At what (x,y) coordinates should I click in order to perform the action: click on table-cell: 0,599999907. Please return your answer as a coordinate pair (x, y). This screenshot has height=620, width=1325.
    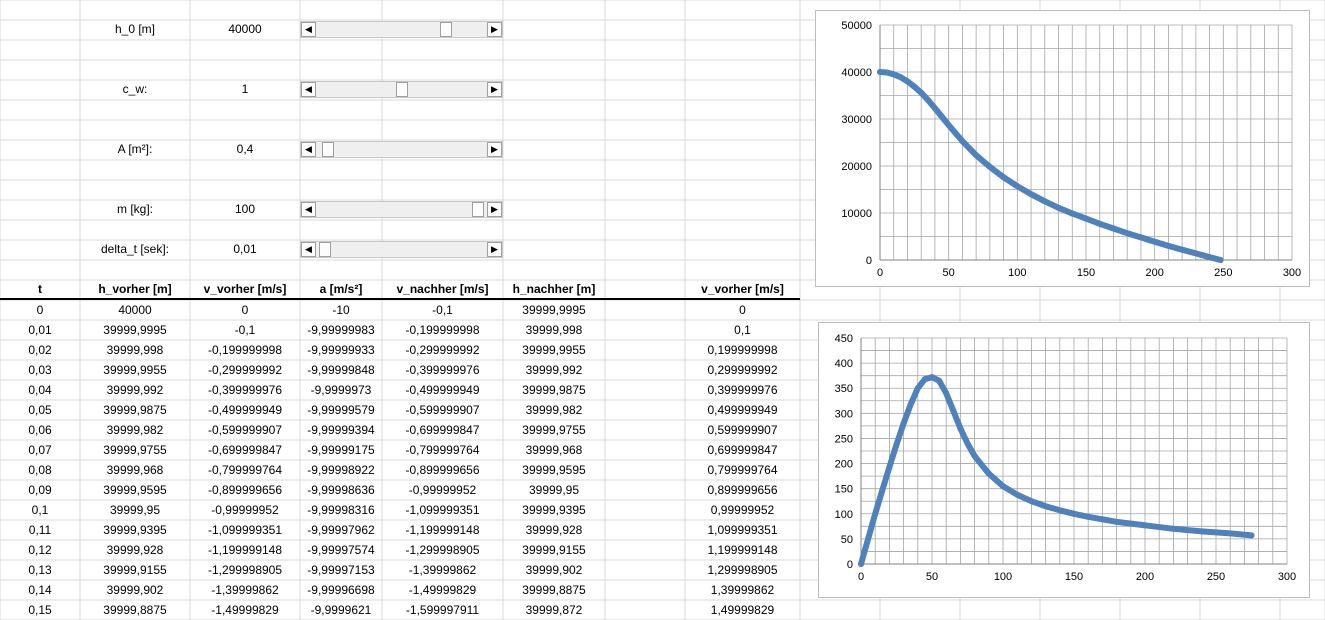
    Looking at the image, I should click on (742, 430).